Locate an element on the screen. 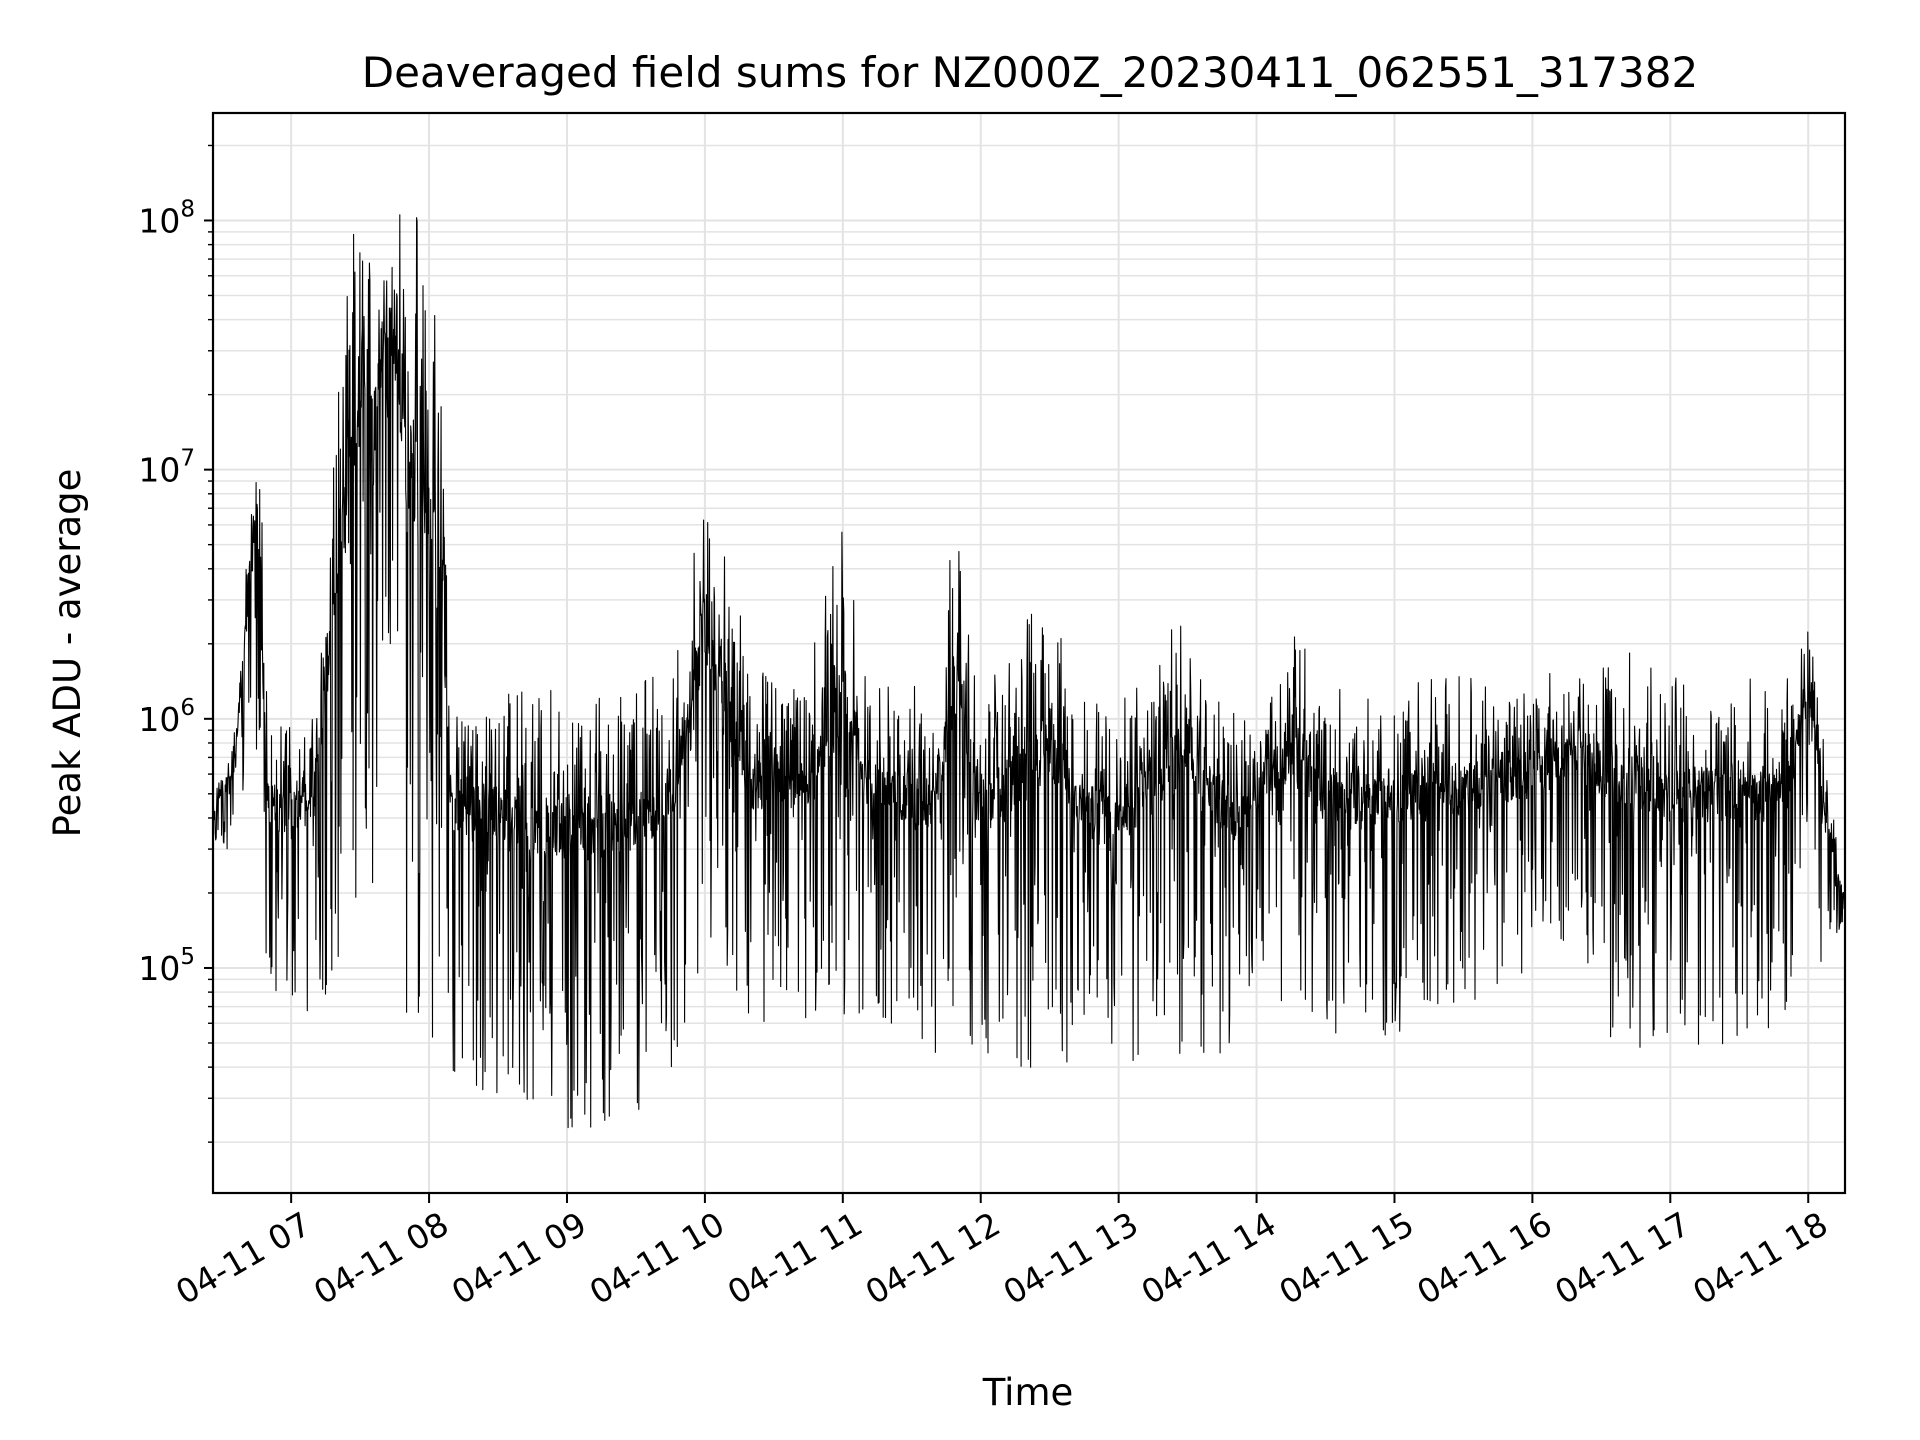 This screenshot has width=1920, height=1440. y-tick-label: 10⁶ is located at coordinates (166, 717).